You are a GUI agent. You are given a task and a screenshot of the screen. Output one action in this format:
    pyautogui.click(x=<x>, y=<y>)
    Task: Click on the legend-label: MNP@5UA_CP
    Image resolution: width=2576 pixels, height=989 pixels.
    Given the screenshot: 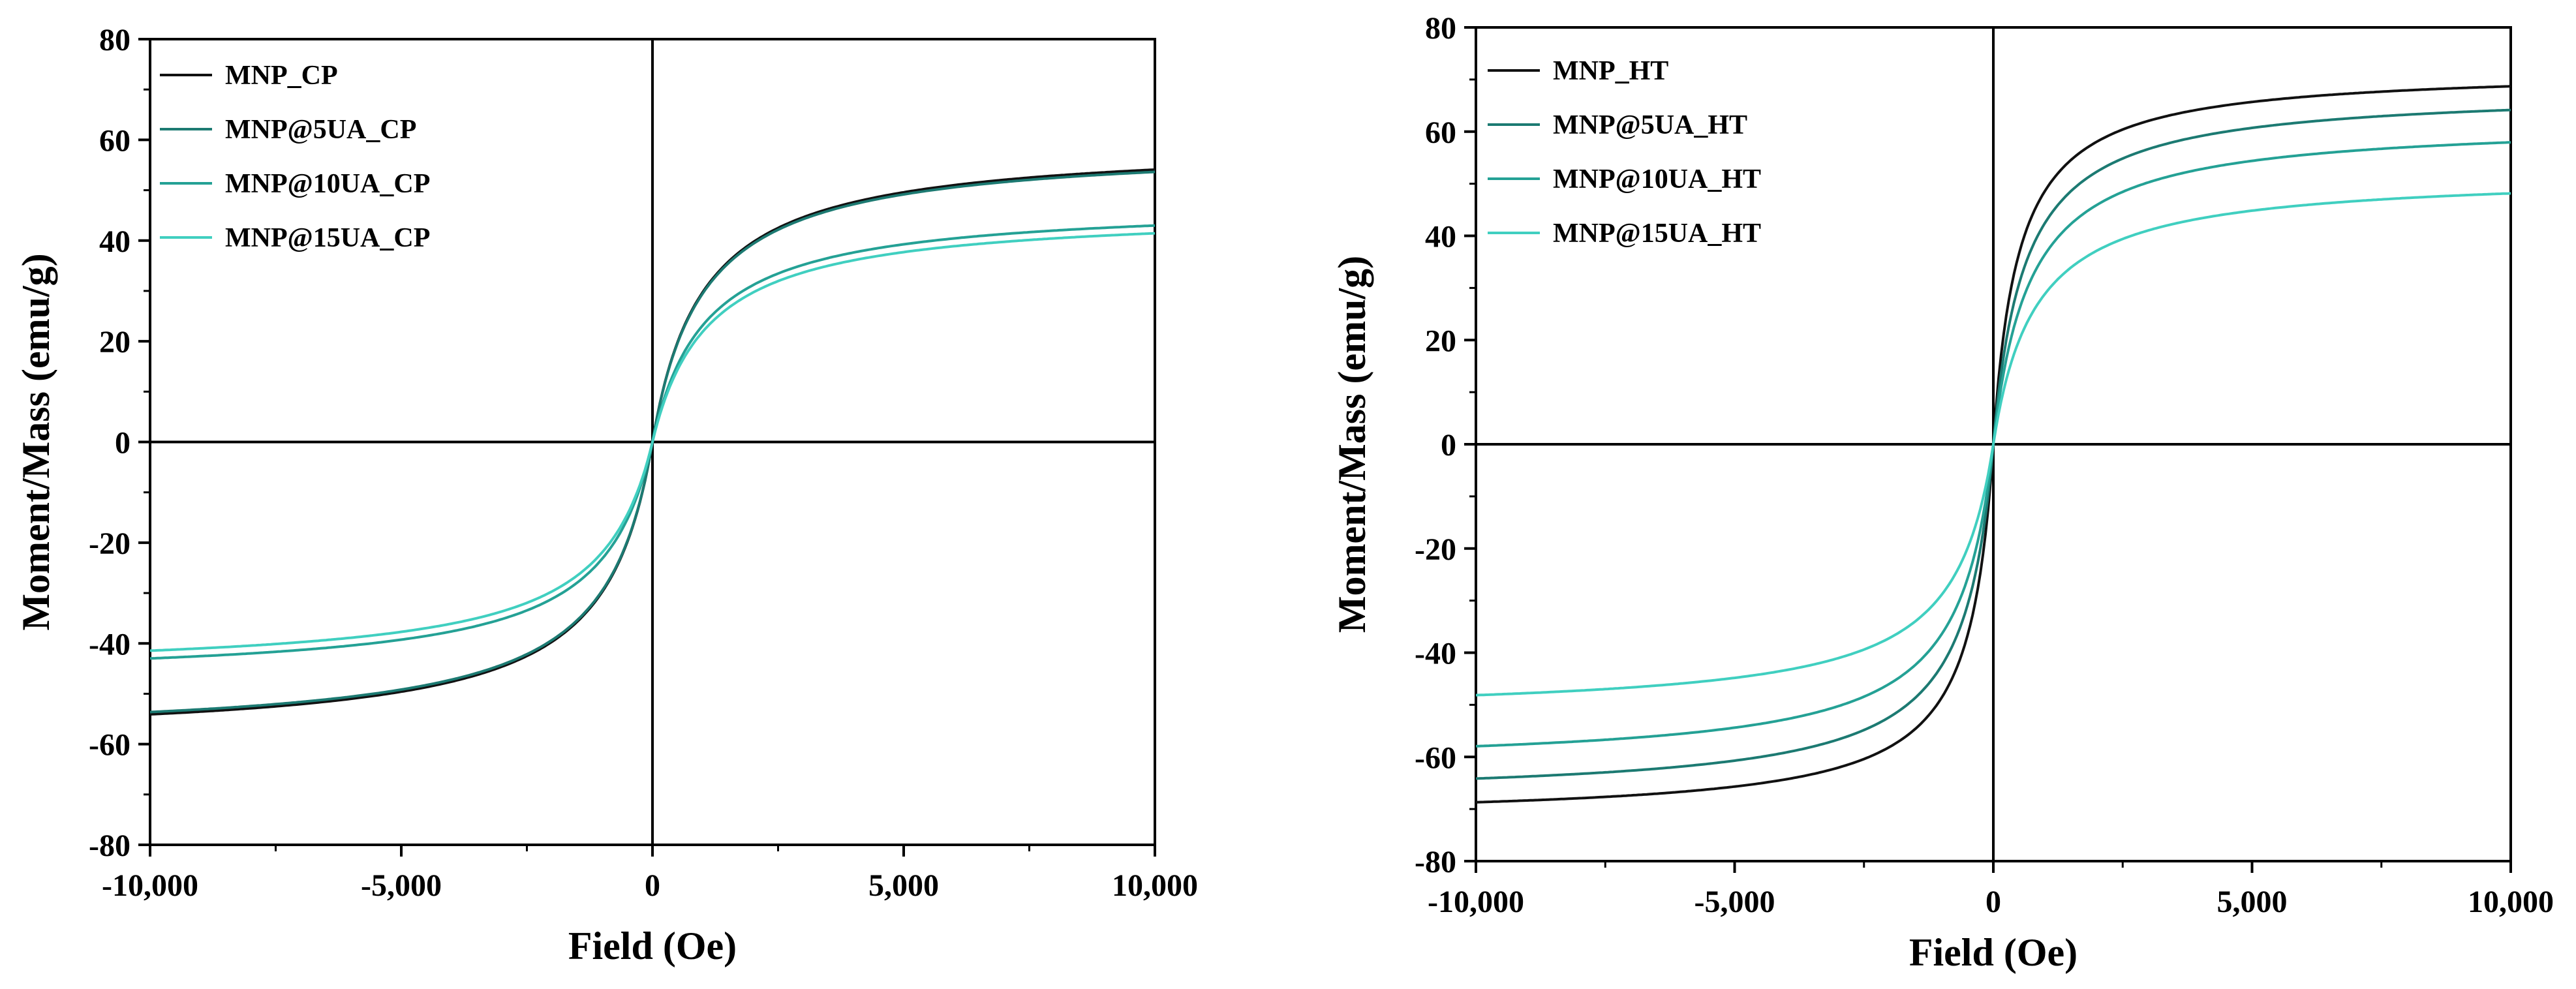 What is the action you would take?
    pyautogui.click(x=320, y=130)
    